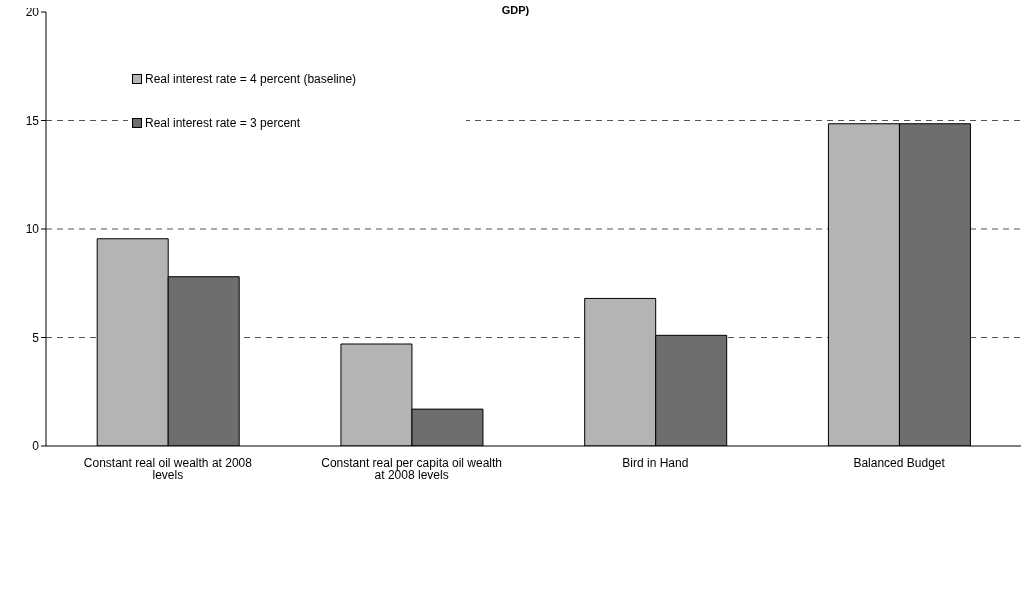 Image resolution: width=1031 pixels, height=609 pixels. What do you see at coordinates (36, 337) in the screenshot?
I see `y-tick-label: 5` at bounding box center [36, 337].